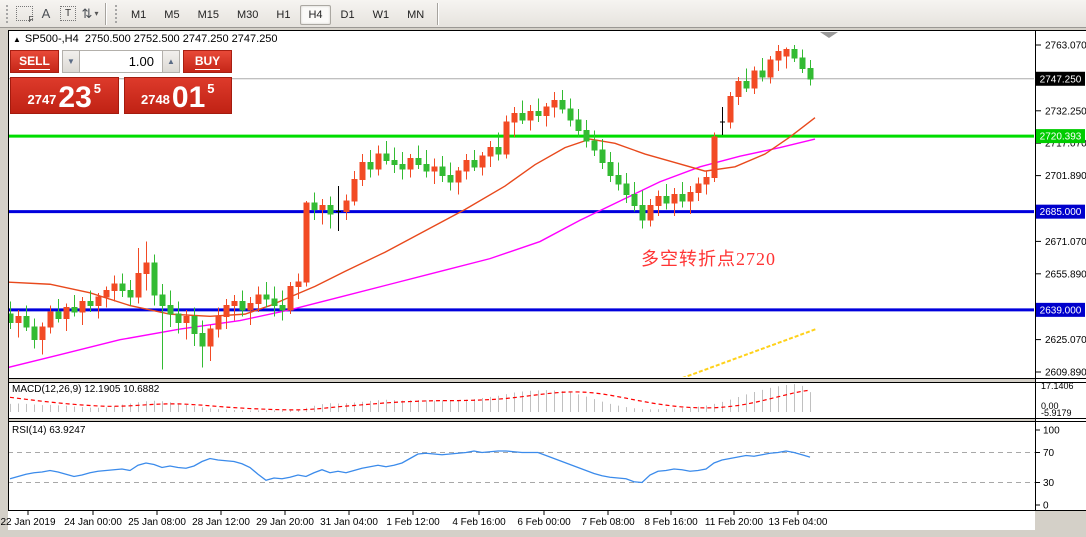  I want to click on sell-button-label: SELL, so click(34, 61).